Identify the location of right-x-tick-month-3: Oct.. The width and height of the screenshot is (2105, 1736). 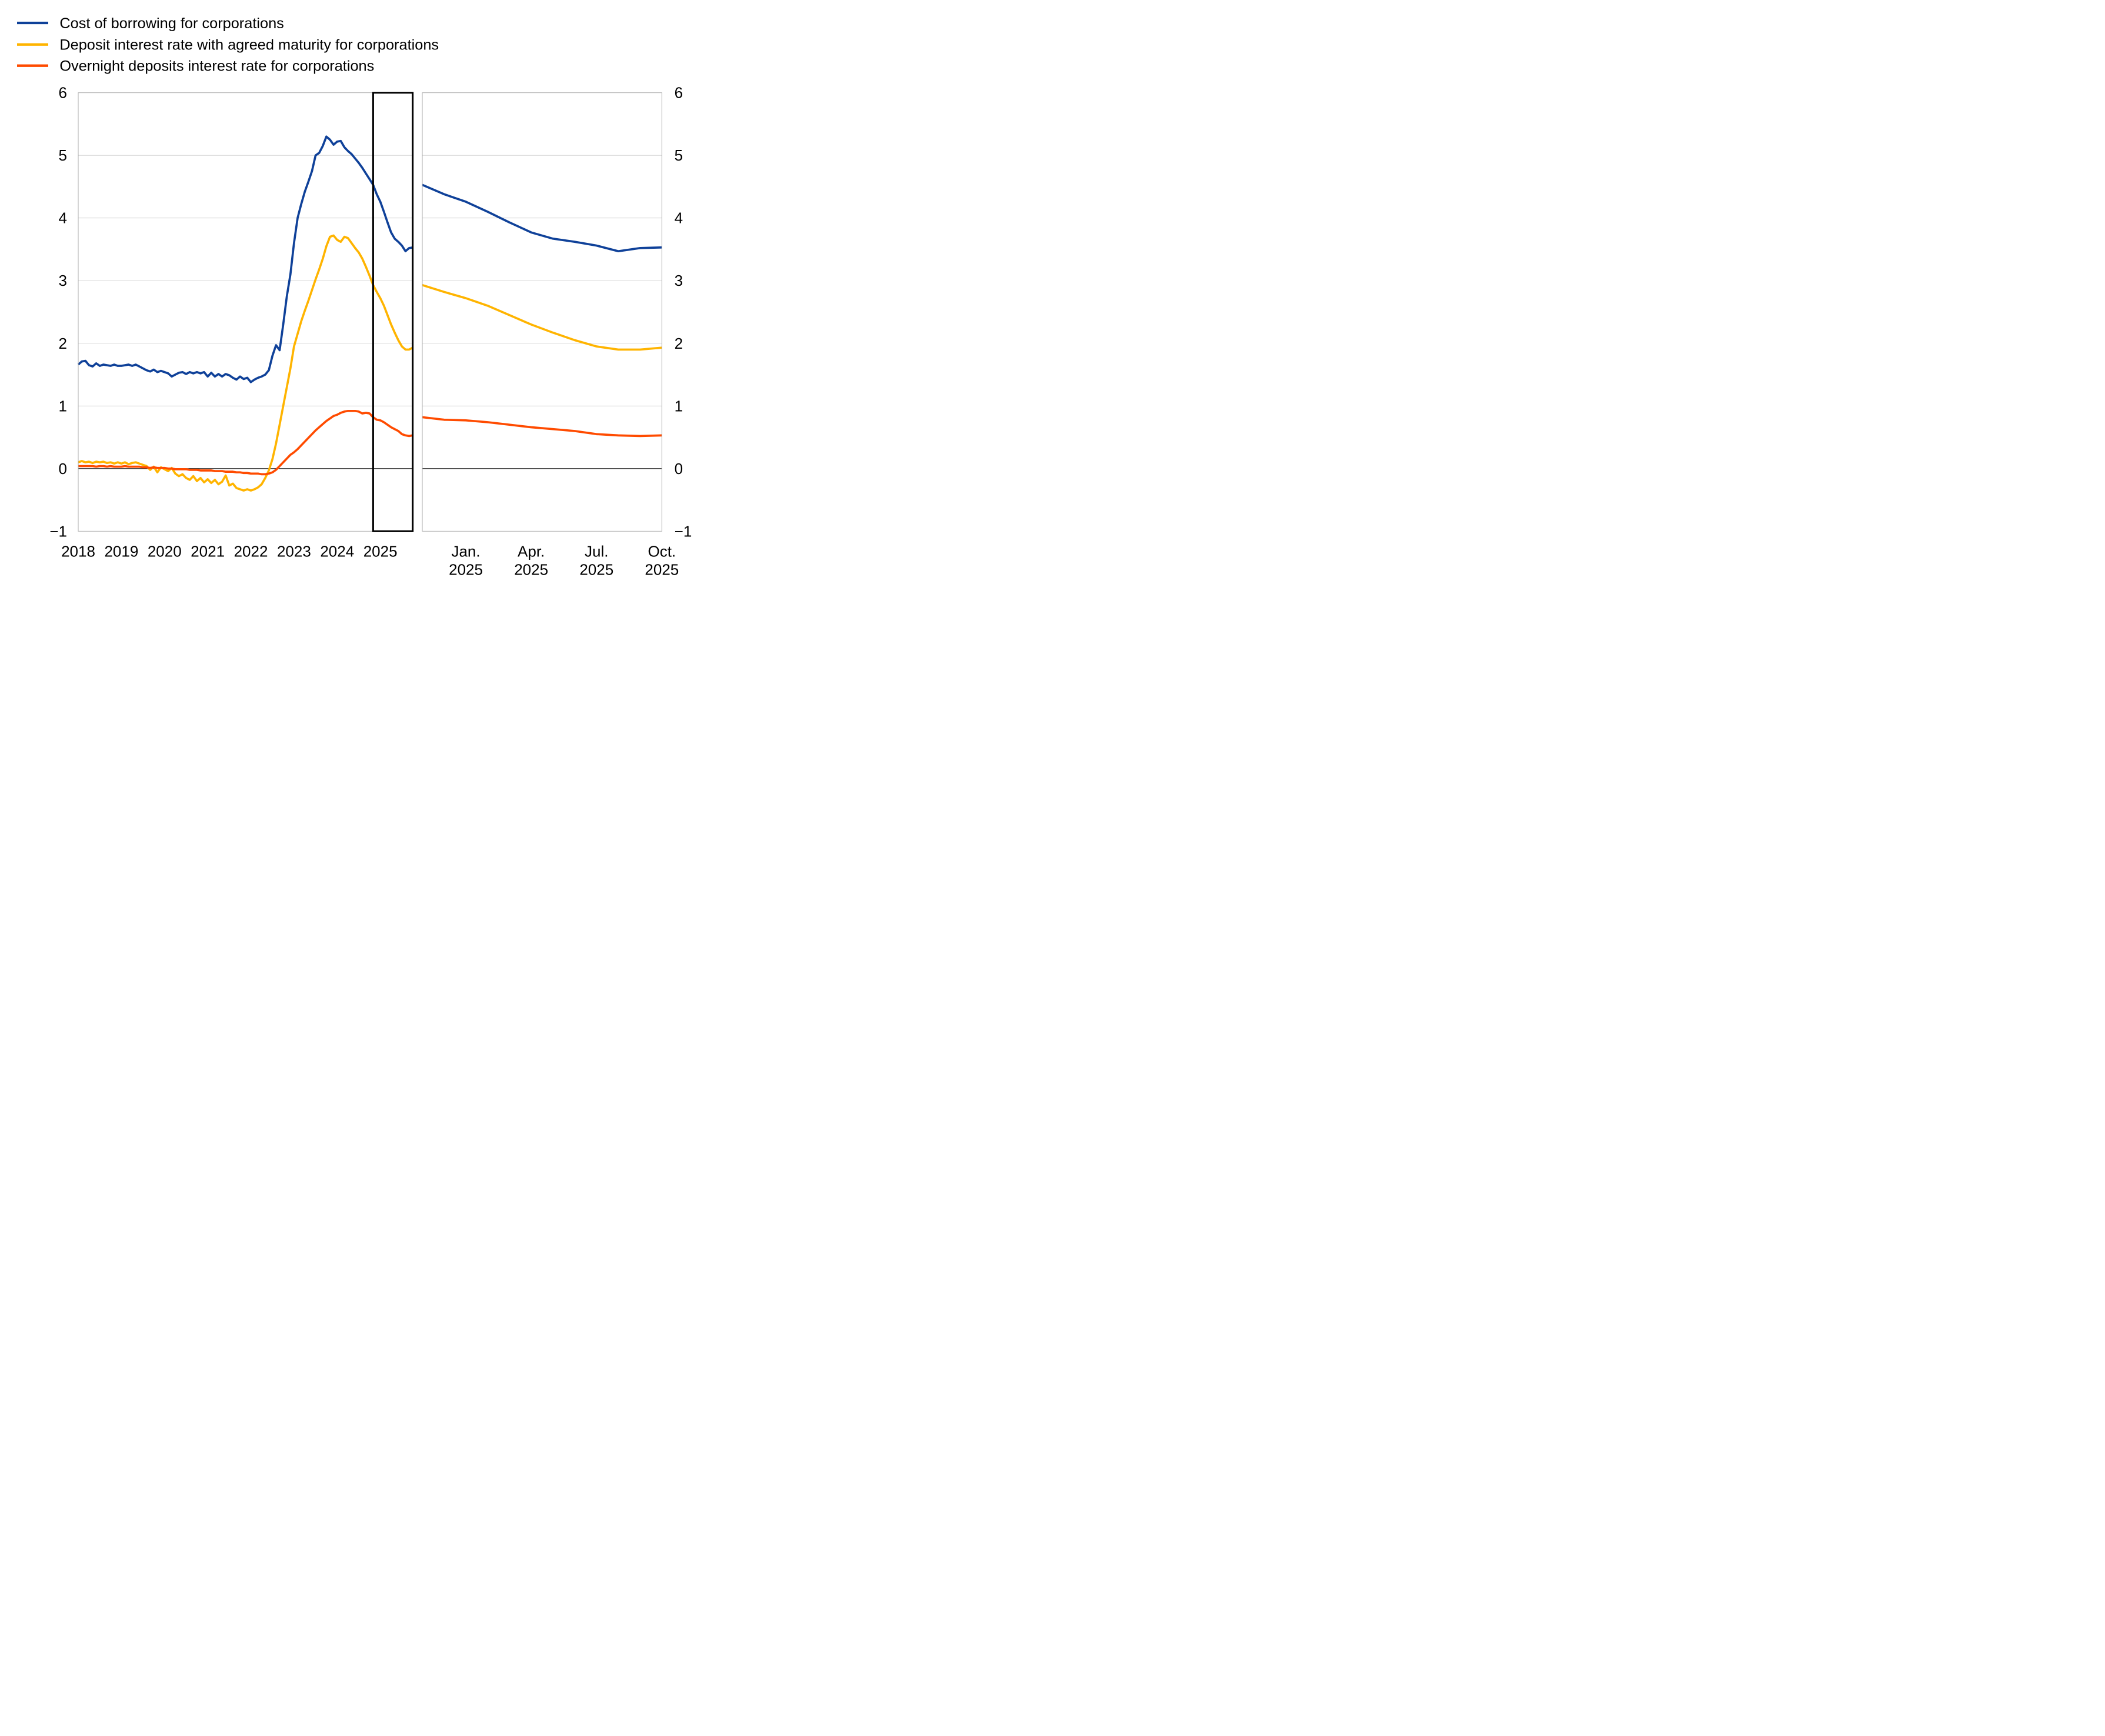
(662, 551).